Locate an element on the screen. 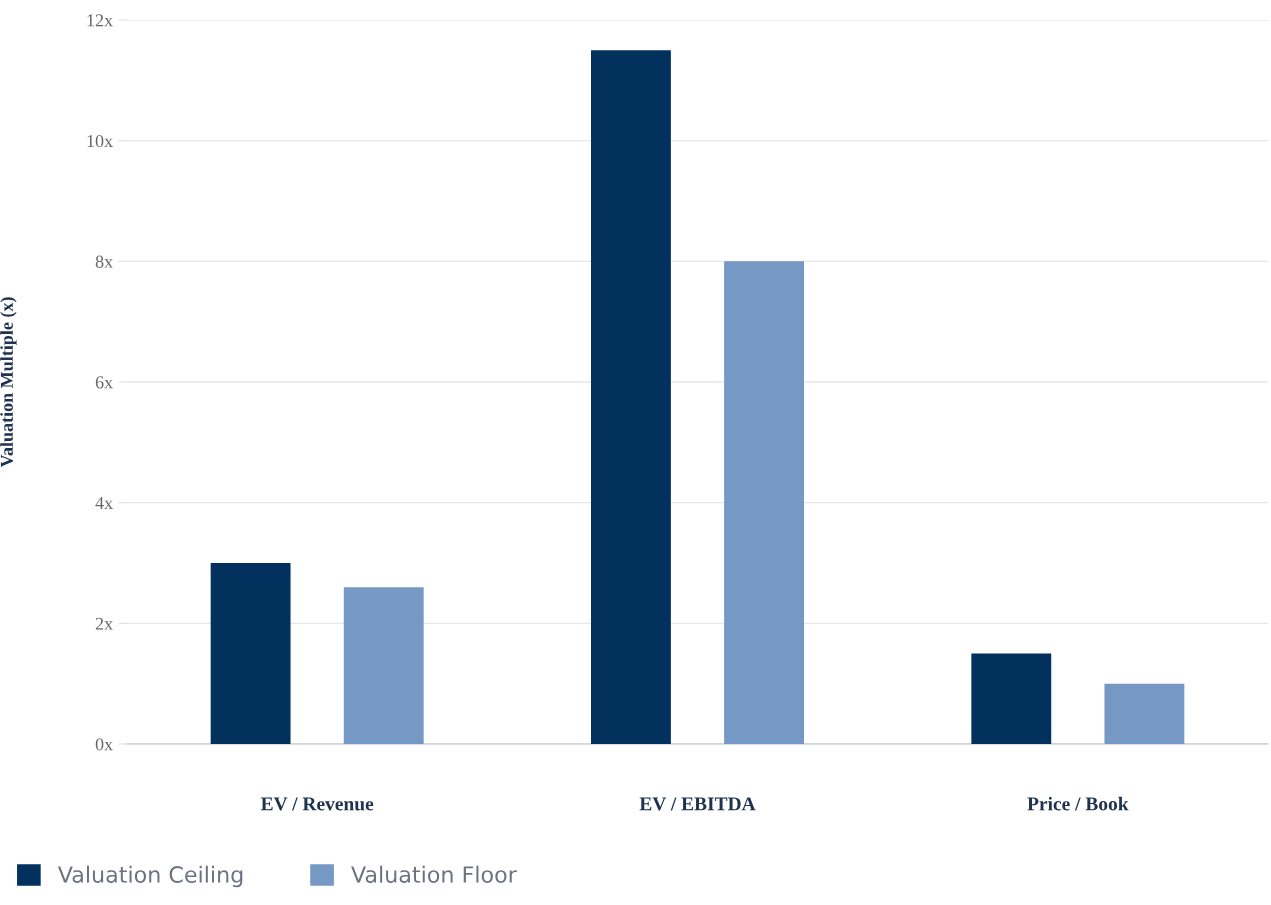  x-tick-label: EV / EBITDA is located at coordinates (697, 804).